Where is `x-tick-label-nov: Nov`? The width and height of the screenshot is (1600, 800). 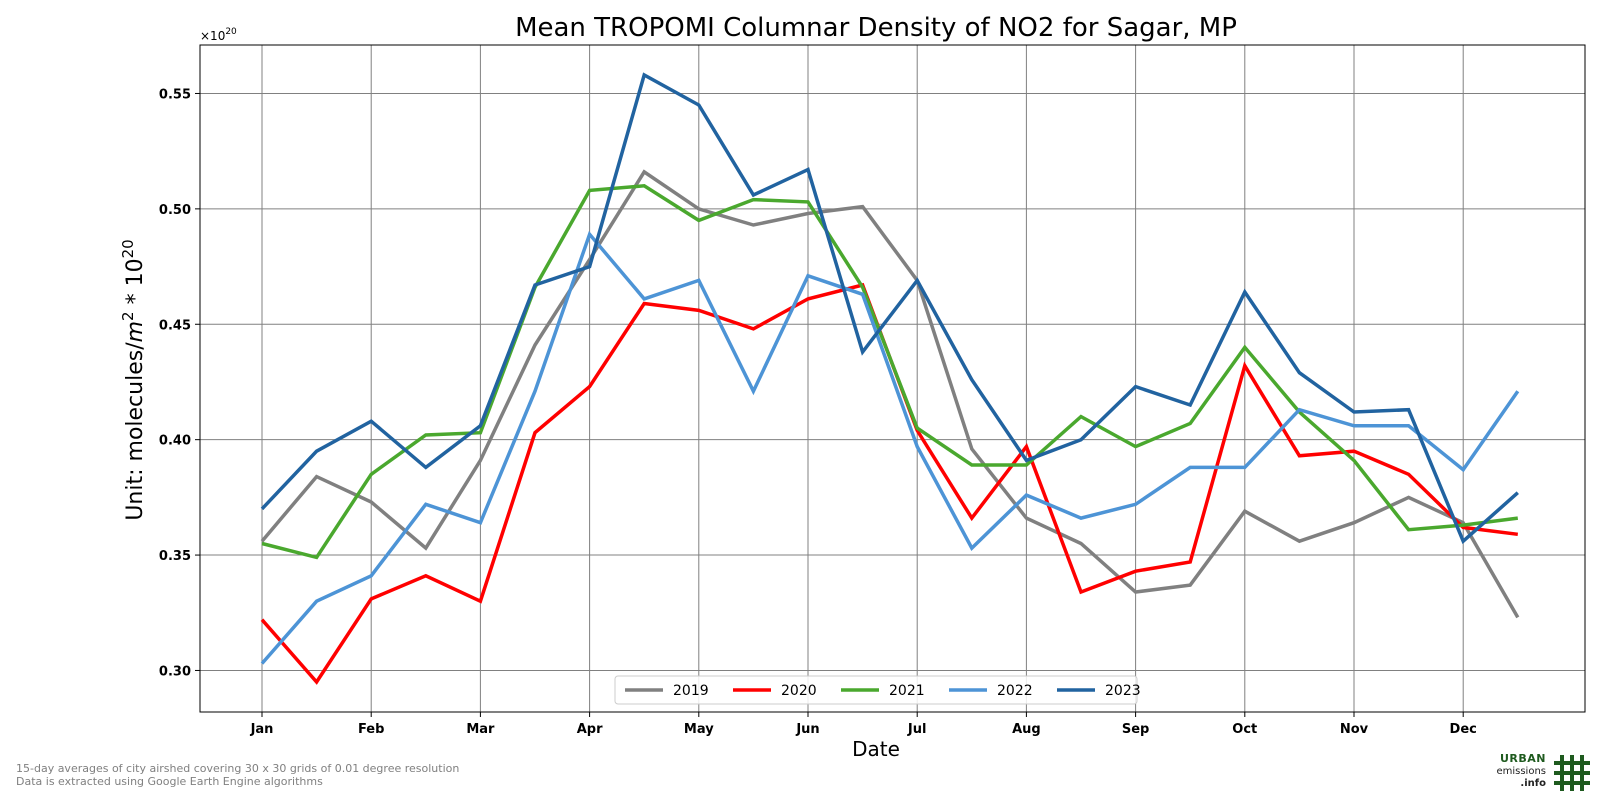
x-tick-label-nov: Nov is located at coordinates (1354, 729).